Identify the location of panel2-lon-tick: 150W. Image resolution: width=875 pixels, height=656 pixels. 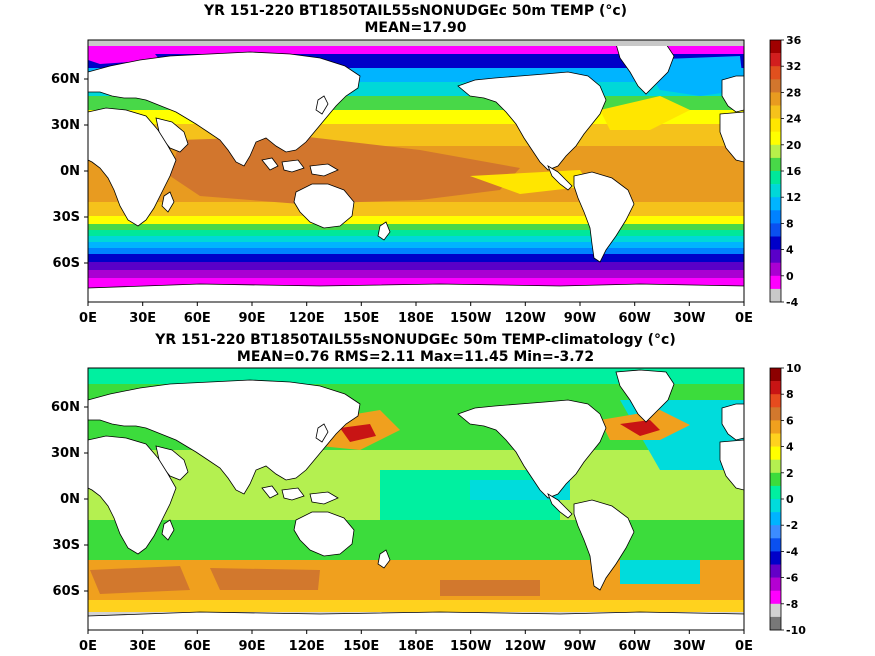
(470, 646).